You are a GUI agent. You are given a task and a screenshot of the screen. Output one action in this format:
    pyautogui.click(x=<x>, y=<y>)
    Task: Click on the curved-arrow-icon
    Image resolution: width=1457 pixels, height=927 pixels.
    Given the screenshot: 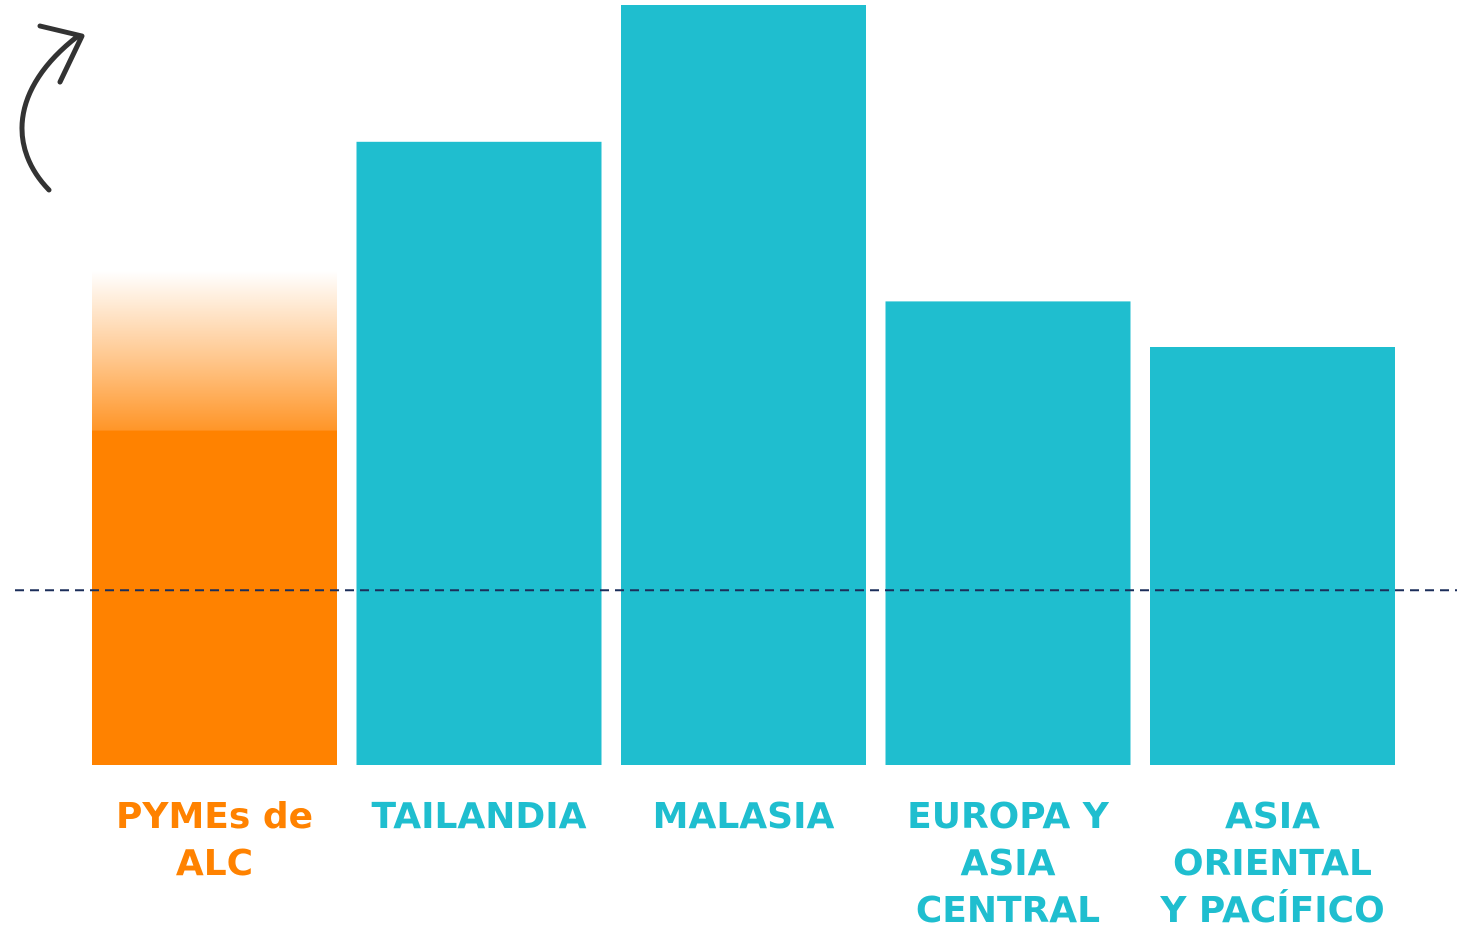 What is the action you would take?
    pyautogui.click(x=52, y=108)
    